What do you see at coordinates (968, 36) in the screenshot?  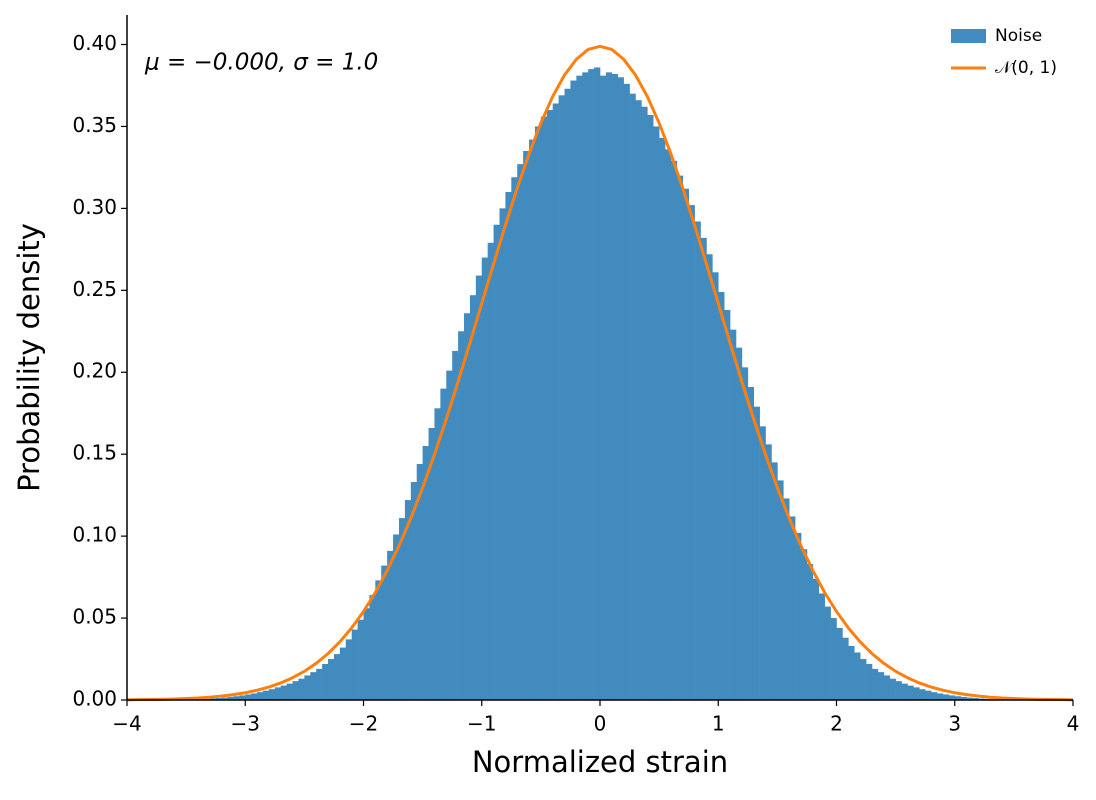 I see `legend-swatch` at bounding box center [968, 36].